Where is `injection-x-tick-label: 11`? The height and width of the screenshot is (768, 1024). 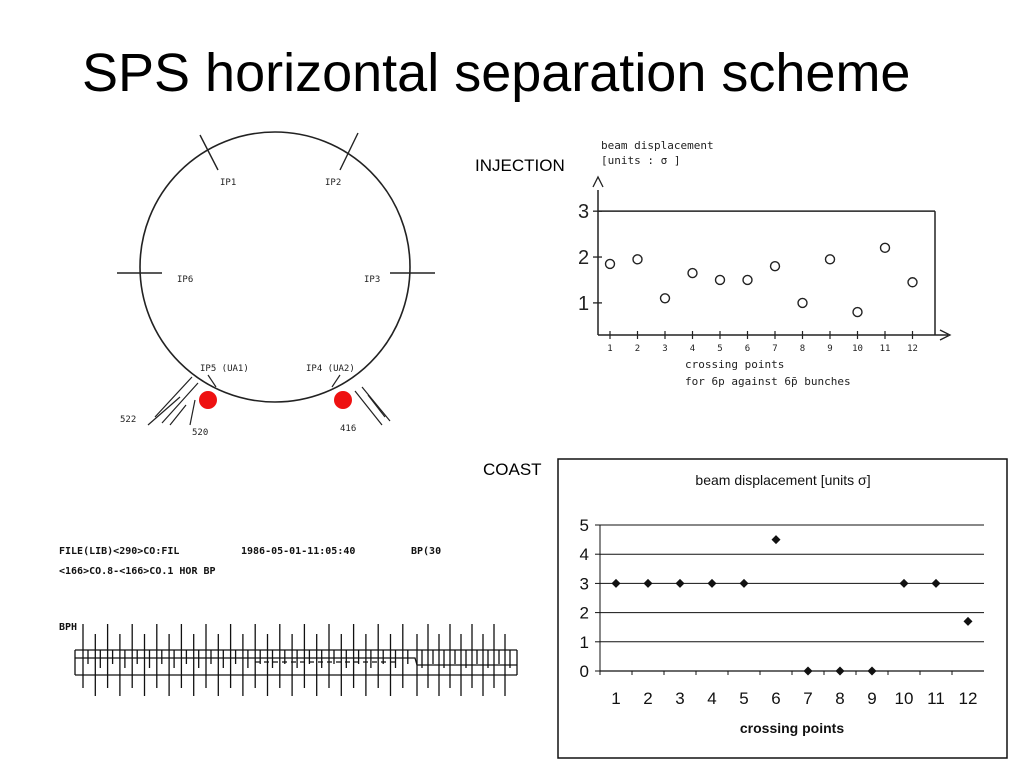
injection-x-tick-label: 11 is located at coordinates (885, 349).